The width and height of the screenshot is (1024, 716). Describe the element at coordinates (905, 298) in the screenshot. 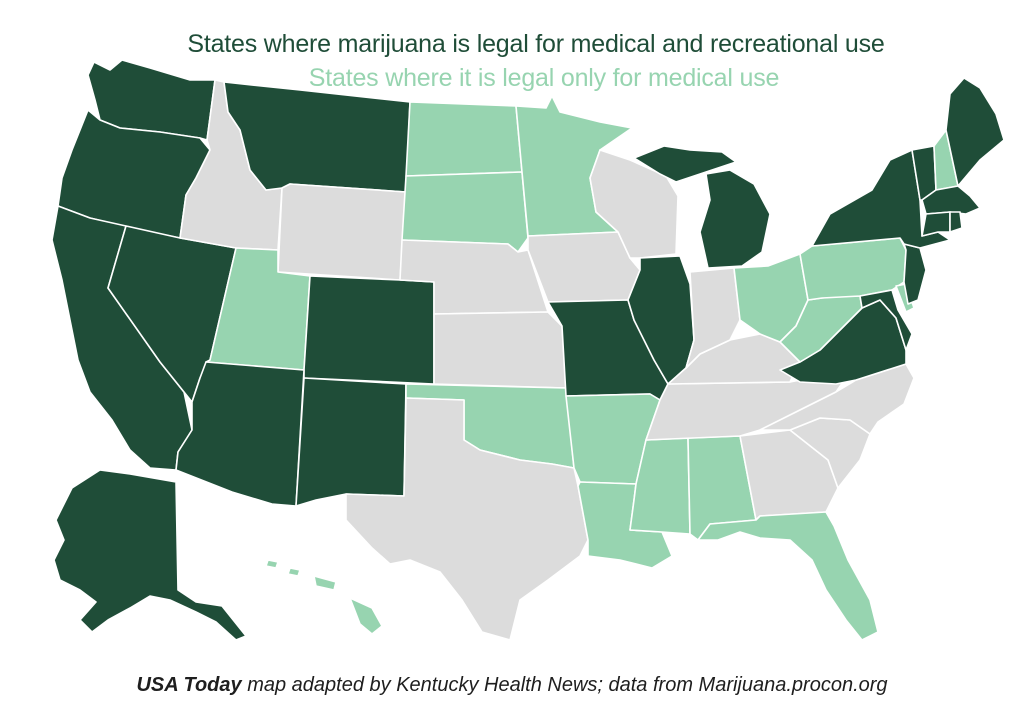

I see `state-DE` at that location.